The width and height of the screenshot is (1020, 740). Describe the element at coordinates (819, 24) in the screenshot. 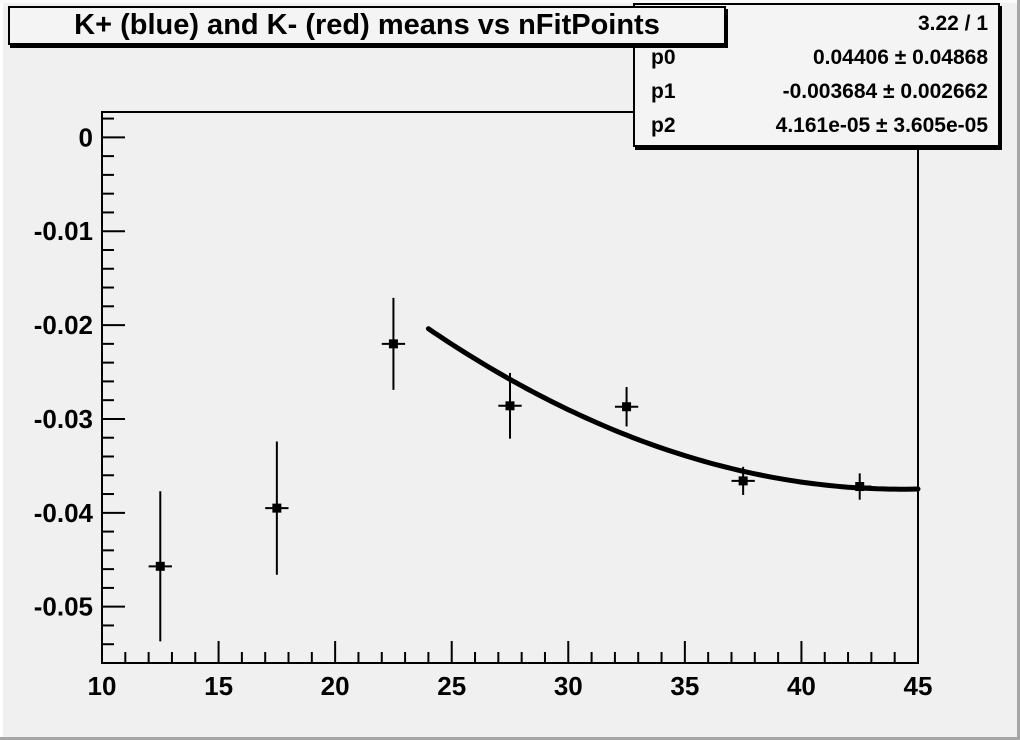

I see `stats-row-chi2: 3.22 / 1` at that location.